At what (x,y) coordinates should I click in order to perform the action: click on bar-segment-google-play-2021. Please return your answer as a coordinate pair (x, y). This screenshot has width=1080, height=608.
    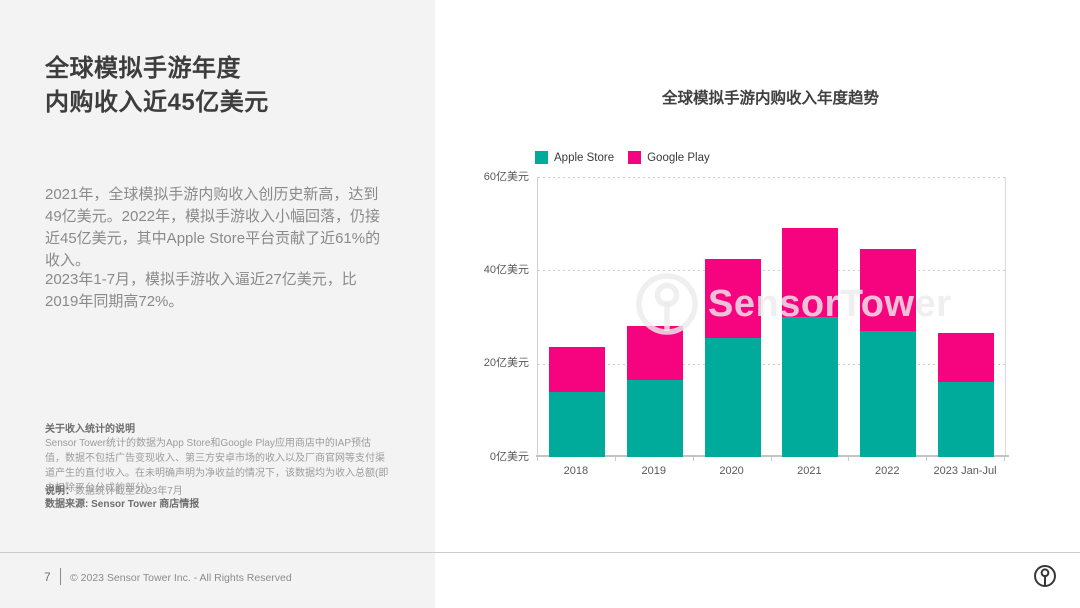
    Looking at the image, I should click on (810, 272).